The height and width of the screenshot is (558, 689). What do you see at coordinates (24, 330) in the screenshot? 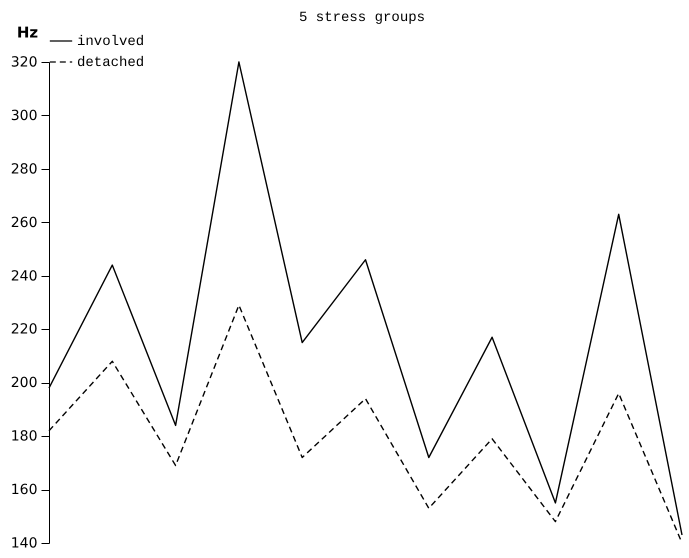
I see `y-tick-label: 220` at bounding box center [24, 330].